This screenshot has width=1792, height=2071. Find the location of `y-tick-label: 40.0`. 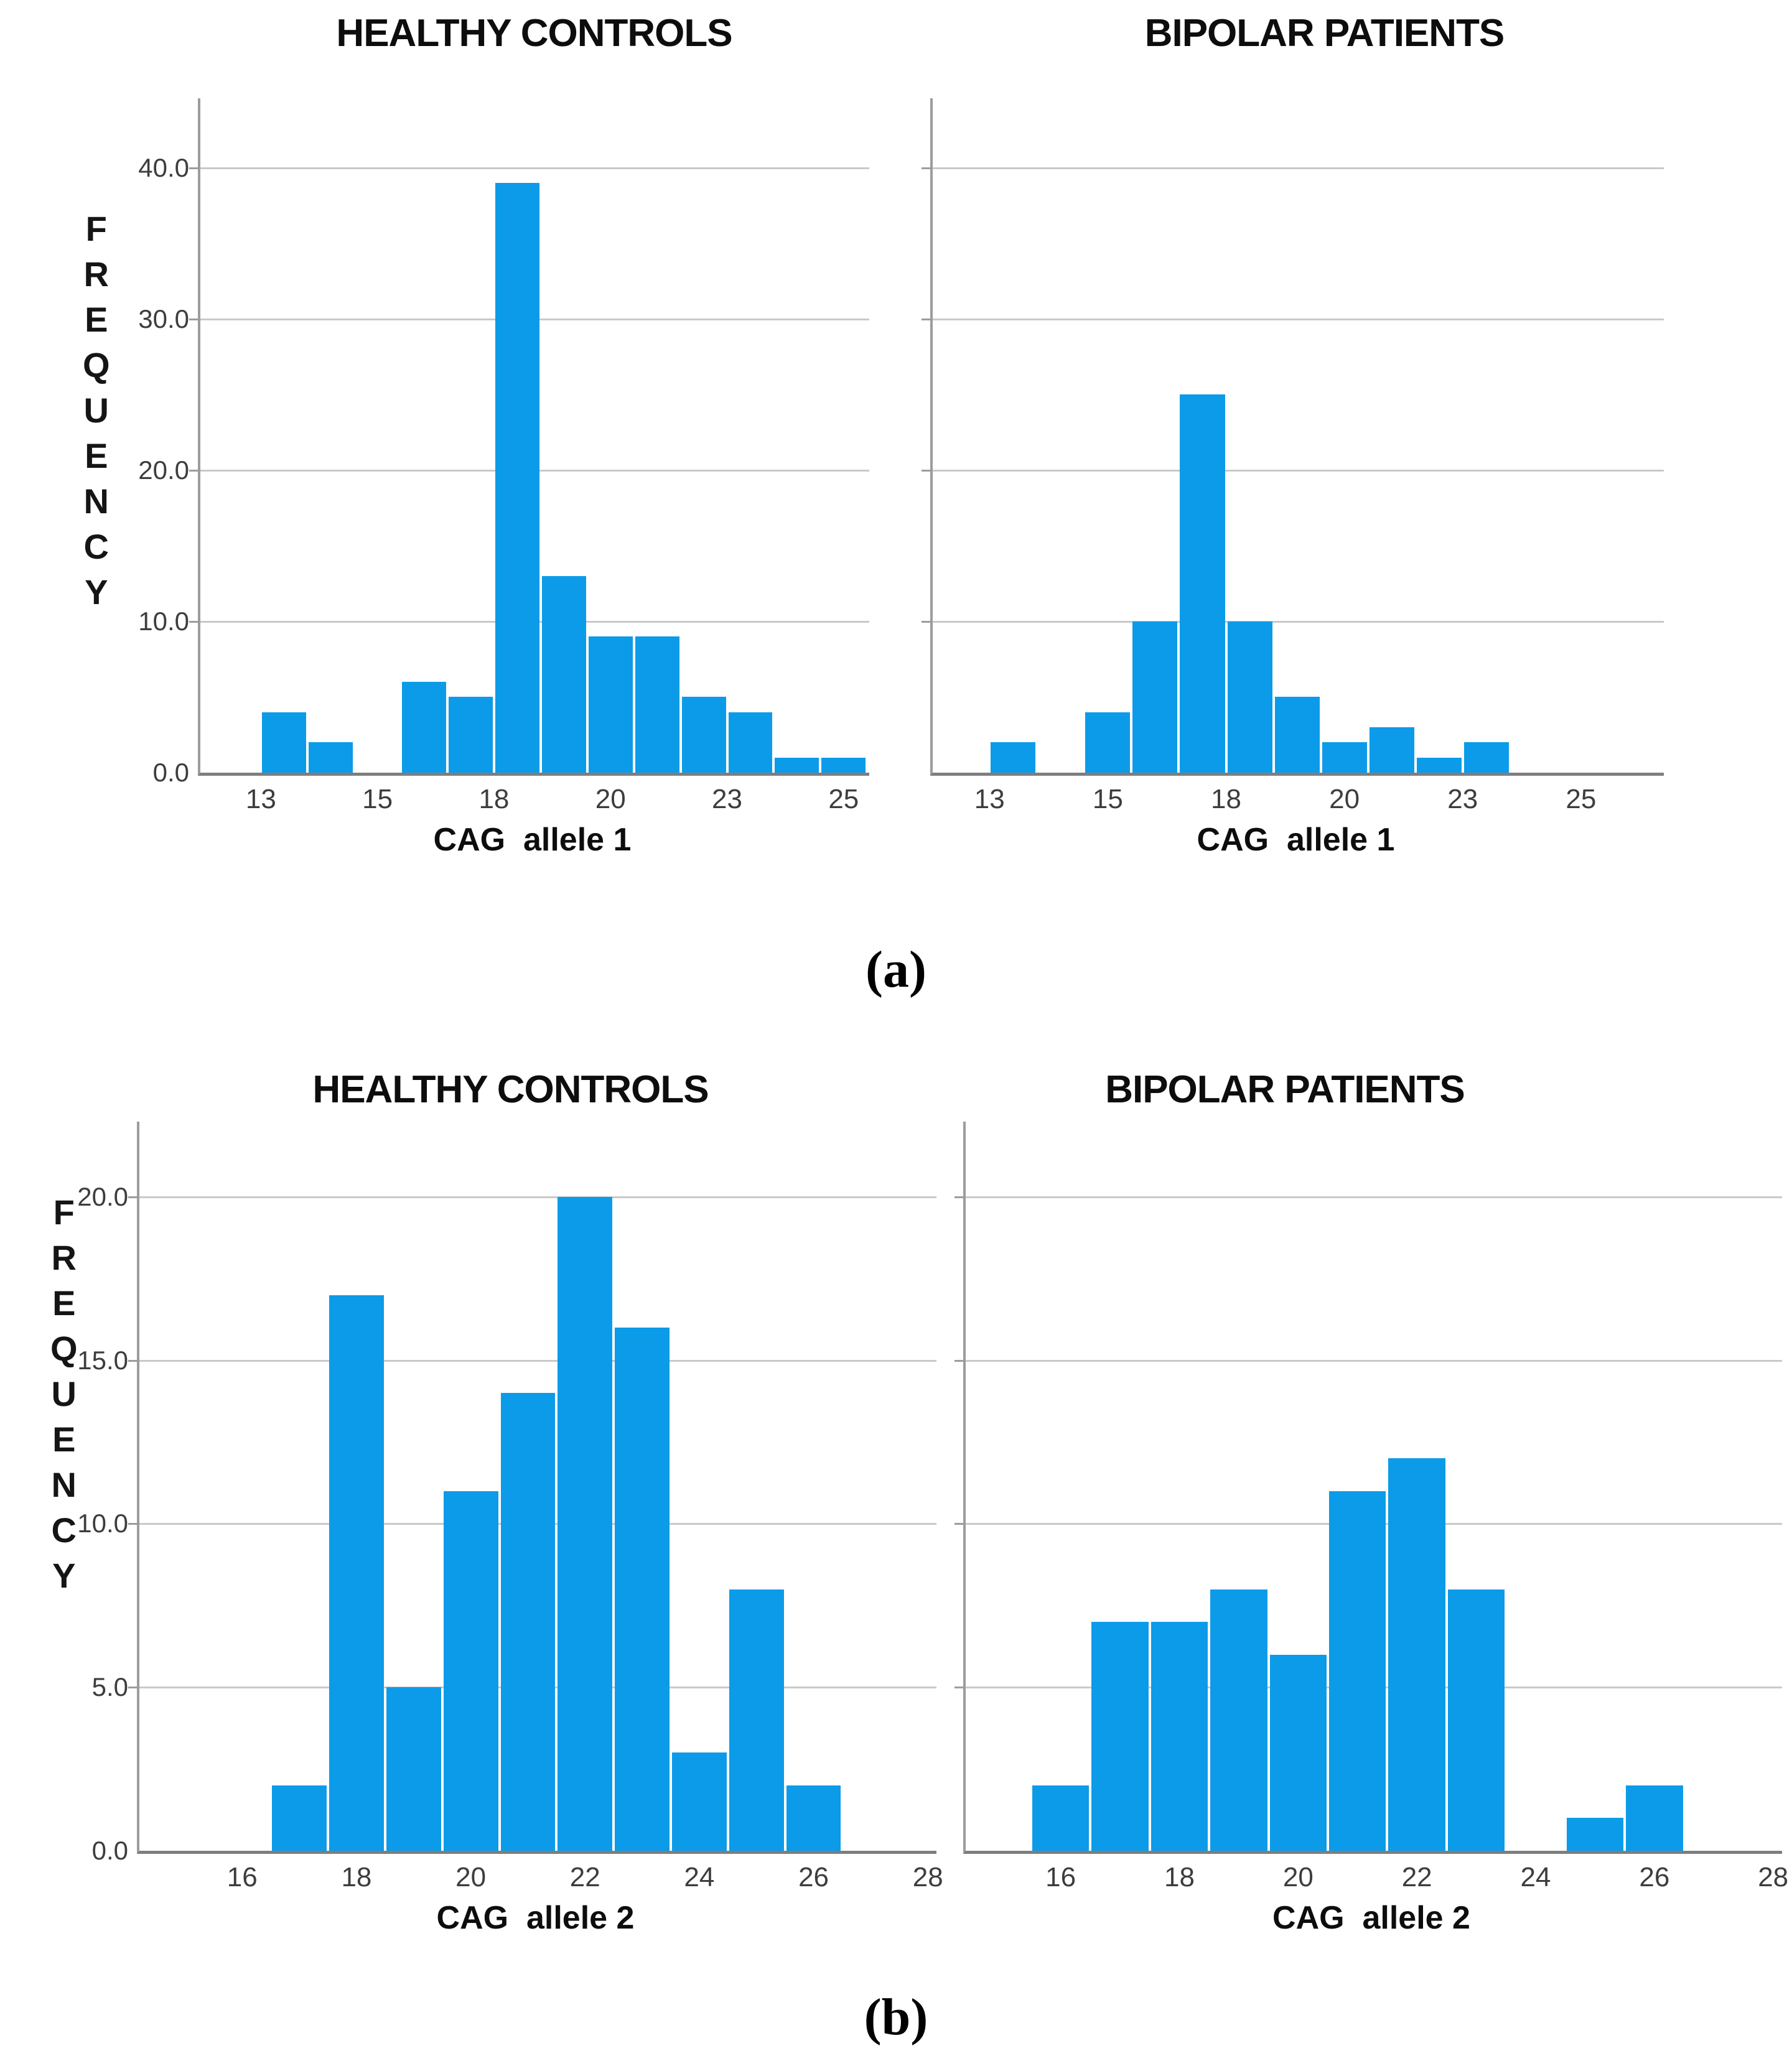

y-tick-label: 40.0 is located at coordinates (164, 167).